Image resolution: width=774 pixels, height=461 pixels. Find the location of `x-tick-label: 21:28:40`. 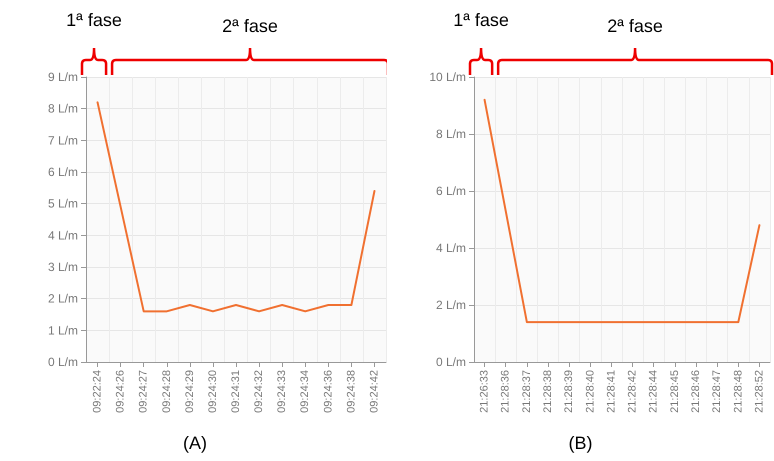

x-tick-label: 21:28:40 is located at coordinates (590, 391).